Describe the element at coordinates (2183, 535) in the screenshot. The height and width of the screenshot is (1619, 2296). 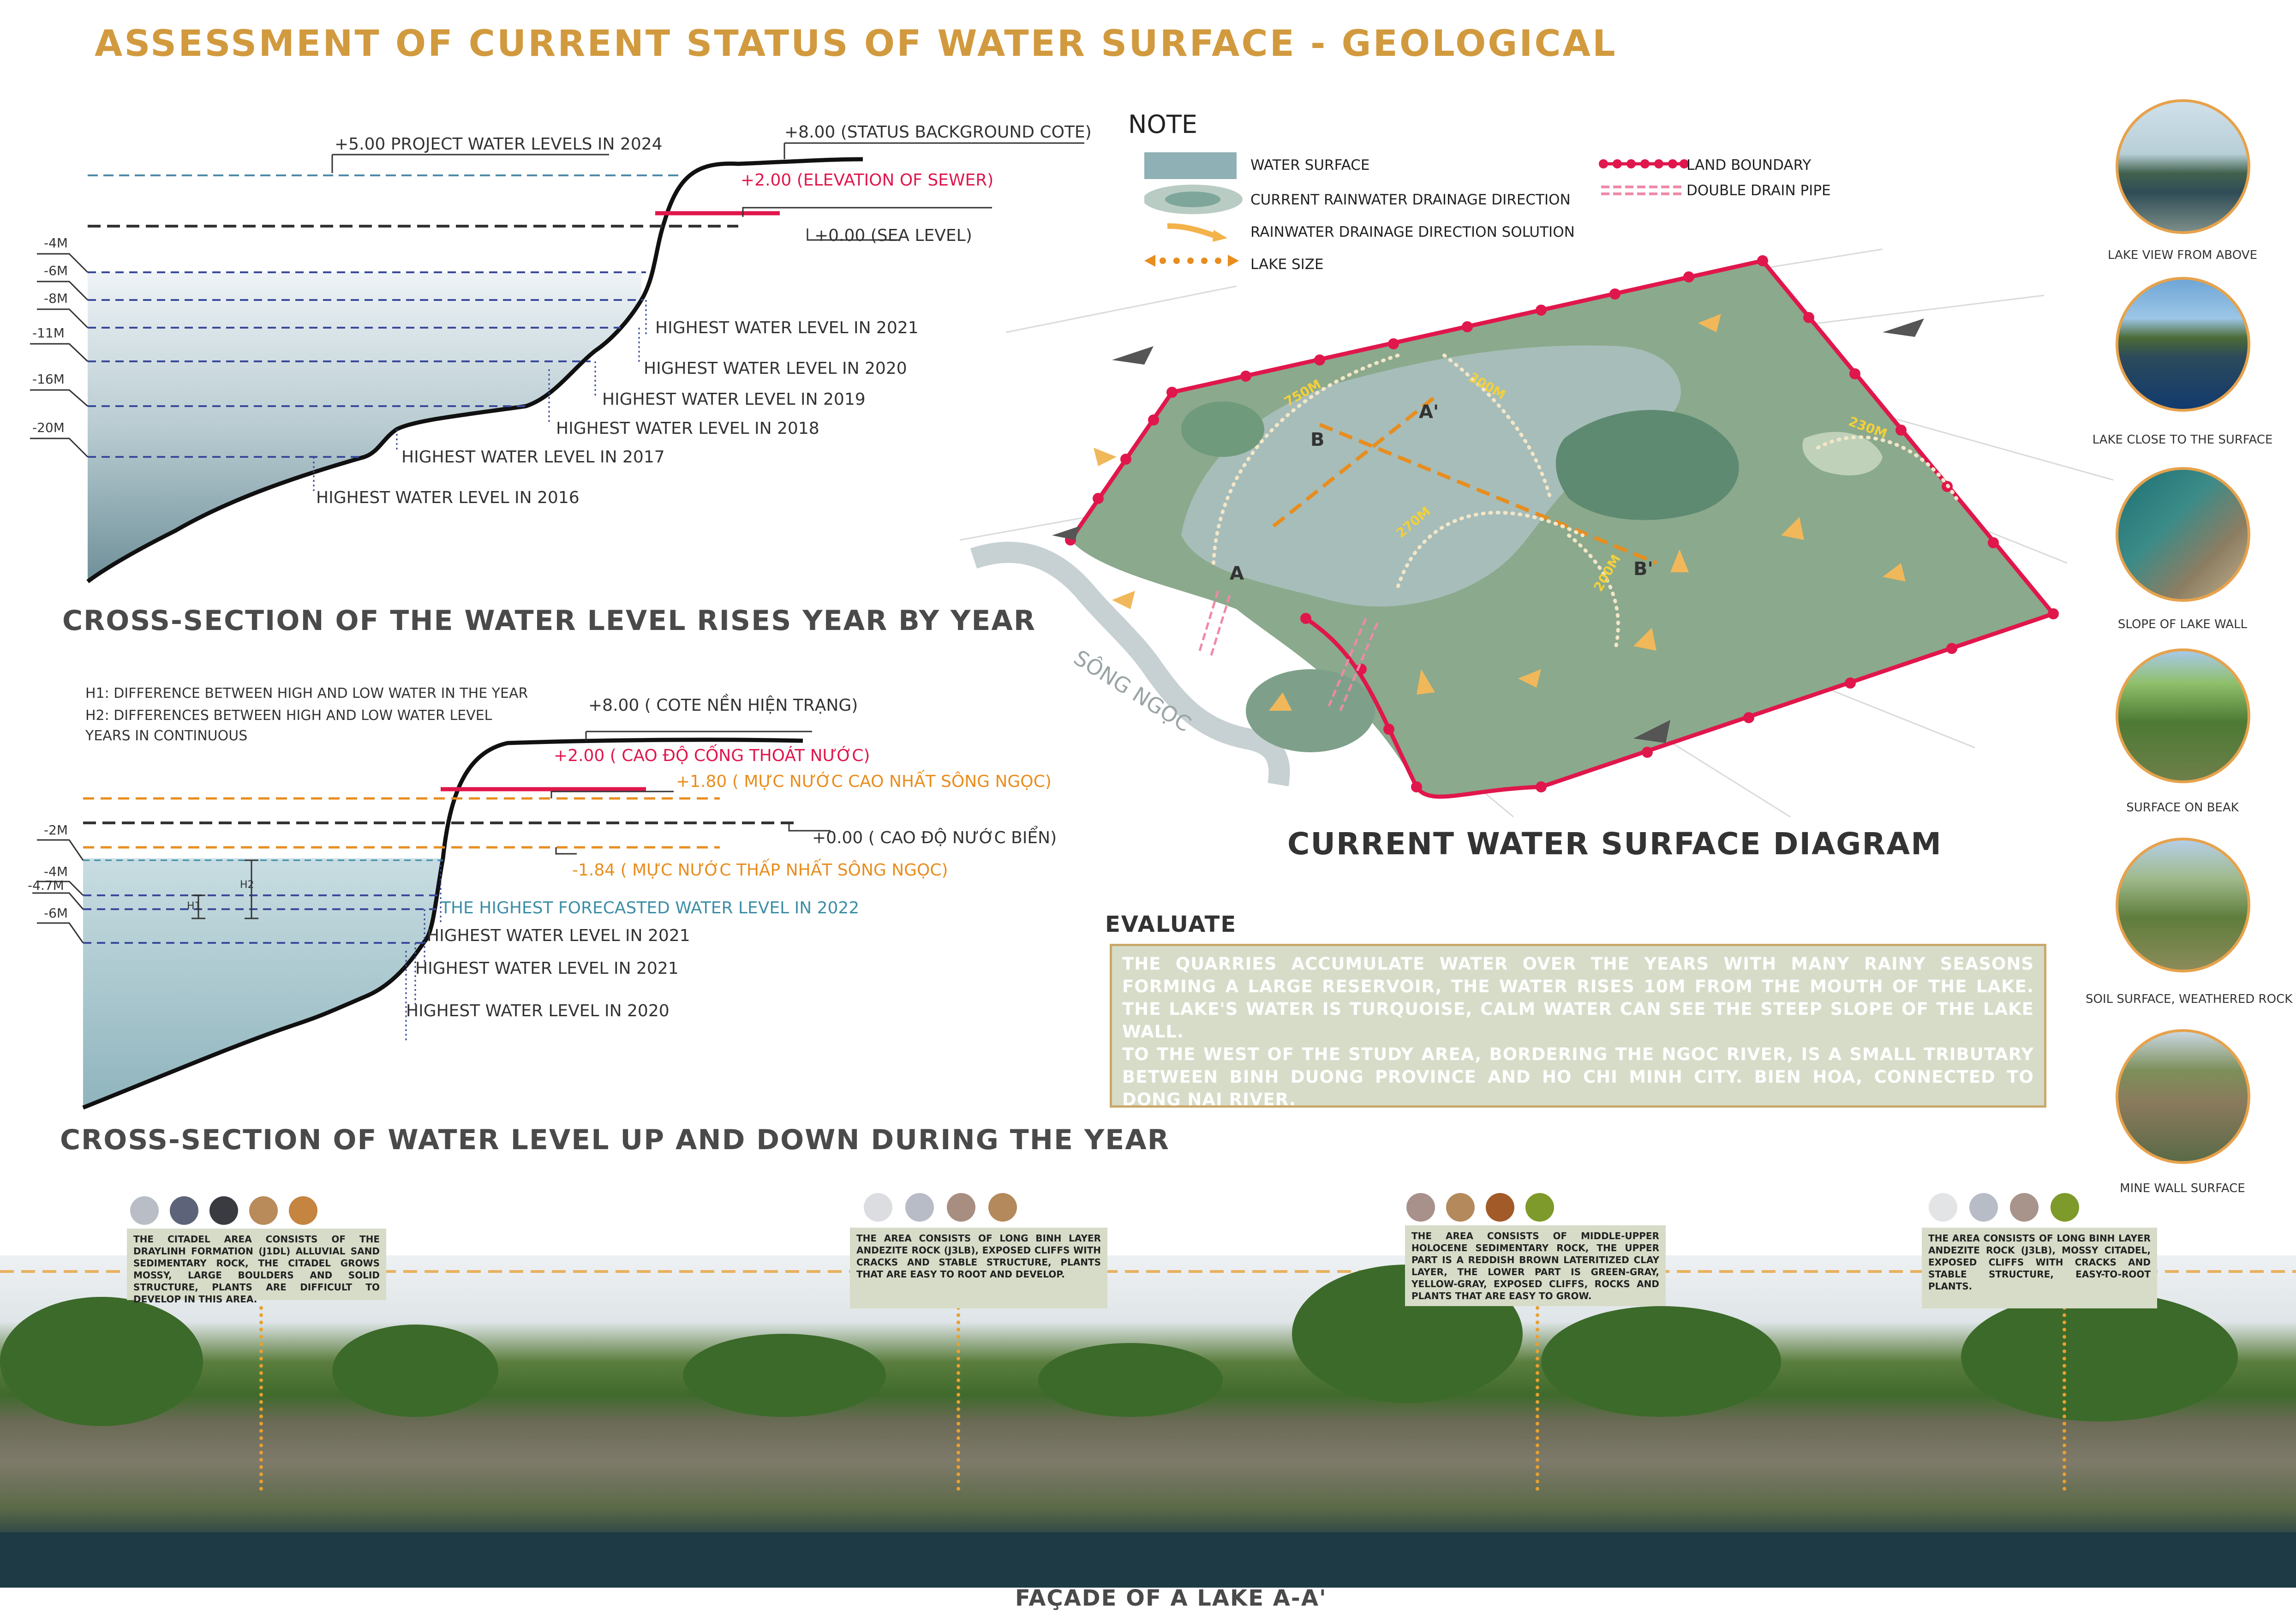
I see `photo-slope` at that location.